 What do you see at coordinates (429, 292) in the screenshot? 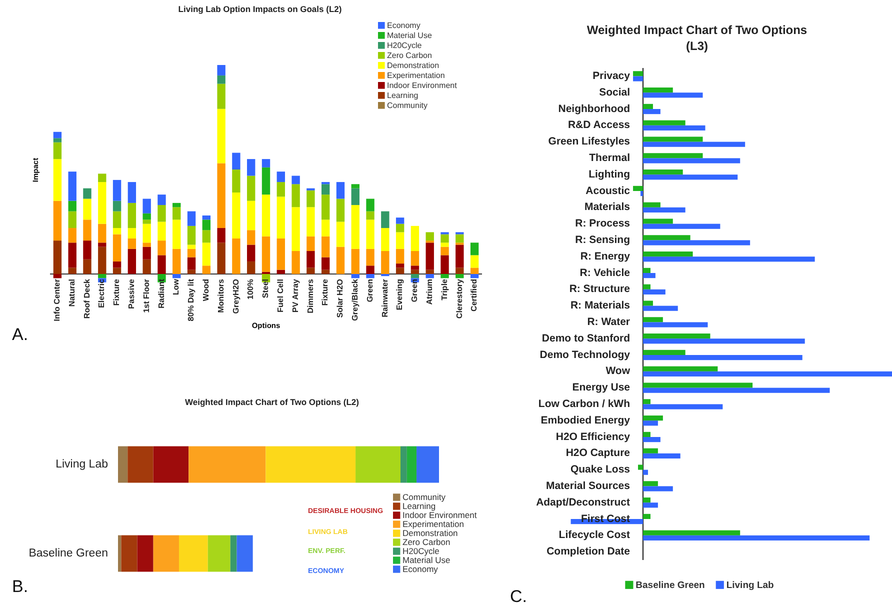
I see `x-tick-label: Atrium` at bounding box center [429, 292].